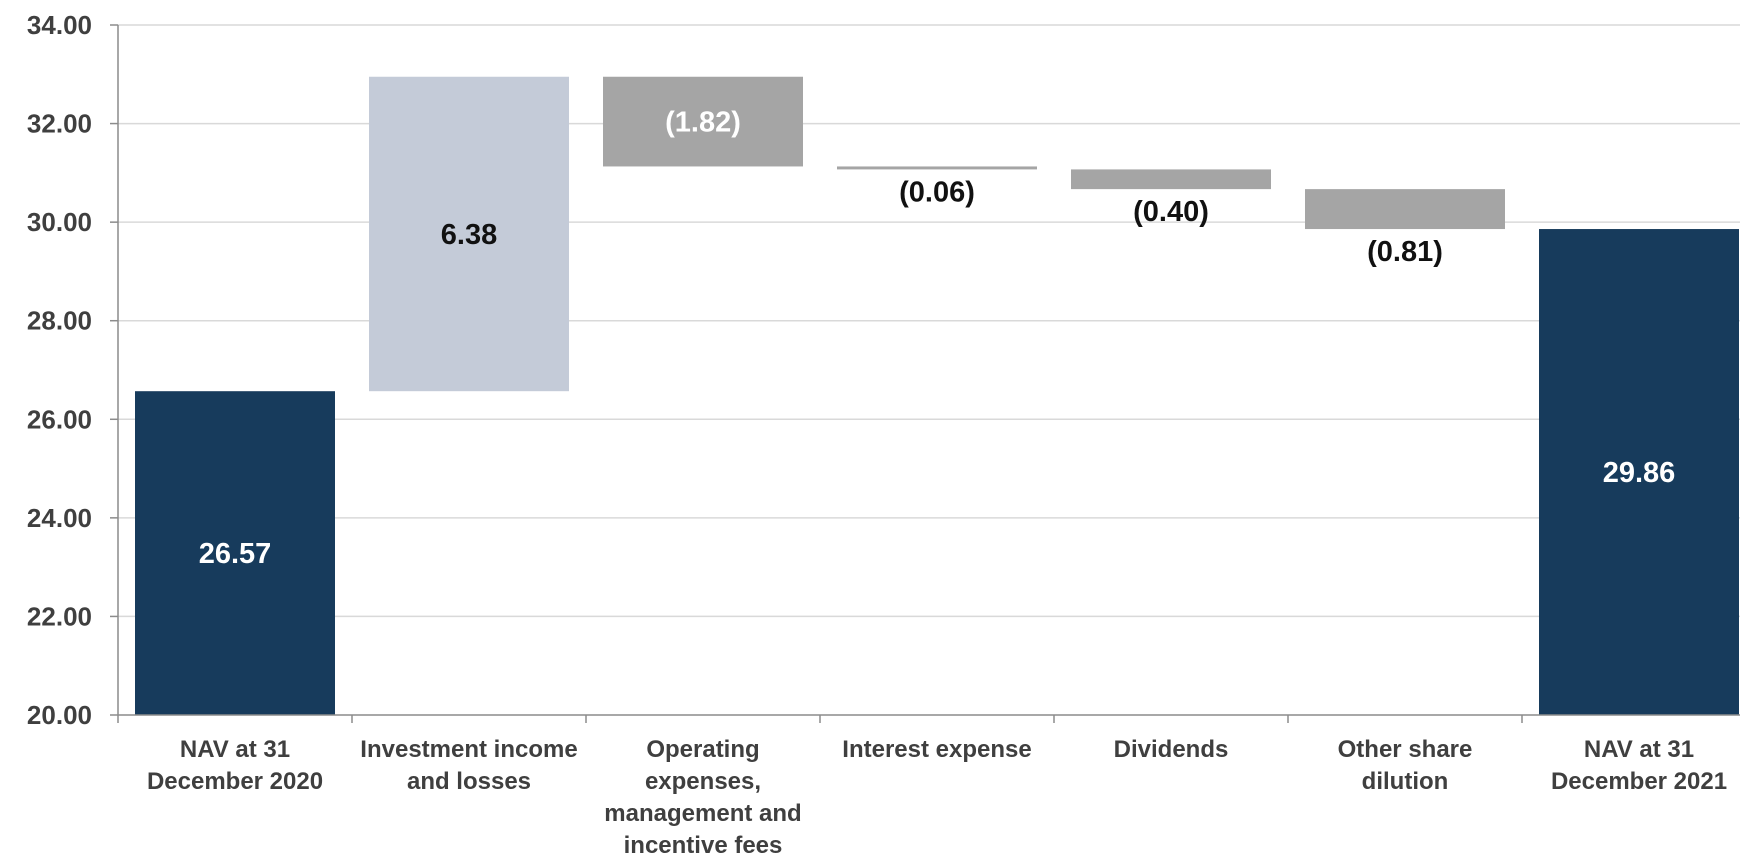 The width and height of the screenshot is (1740, 854). I want to click on data-label-0: 26.57, so click(235, 554).